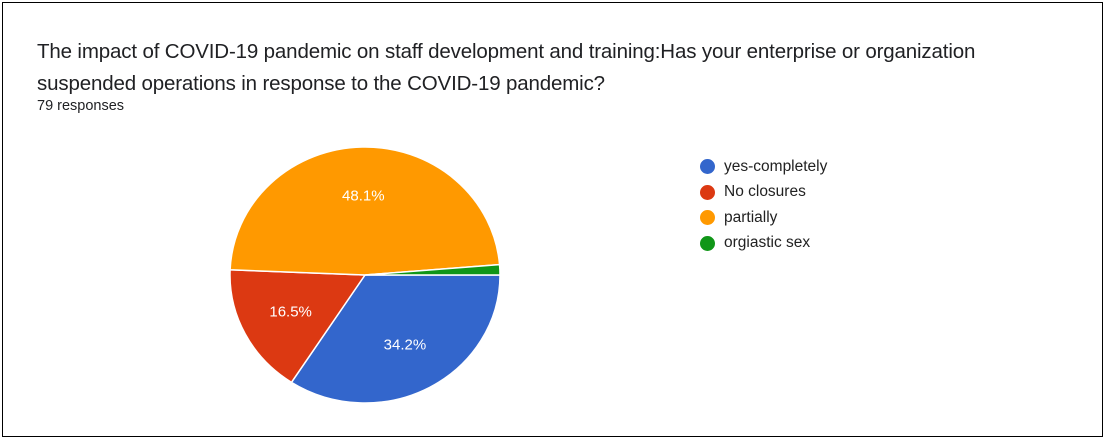 The height and width of the screenshot is (442, 1107). Describe the element at coordinates (405, 345) in the screenshot. I see `slice-data-label: 34.2%` at that location.